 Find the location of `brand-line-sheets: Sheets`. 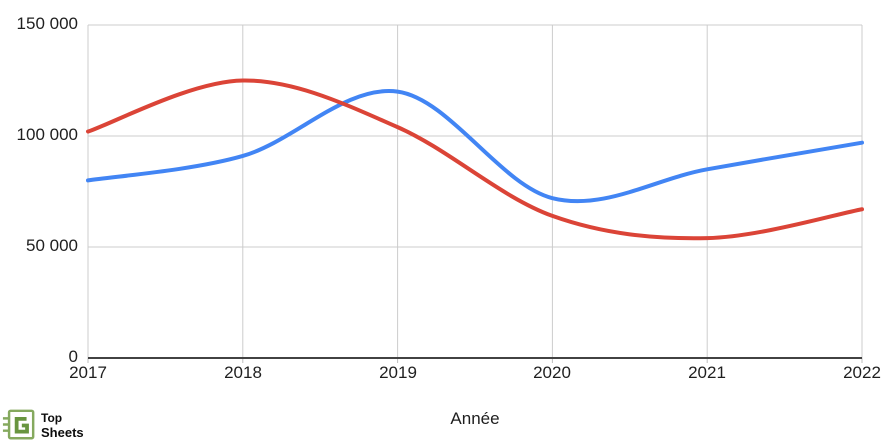

brand-line-sheets: Sheets is located at coordinates (62, 432).